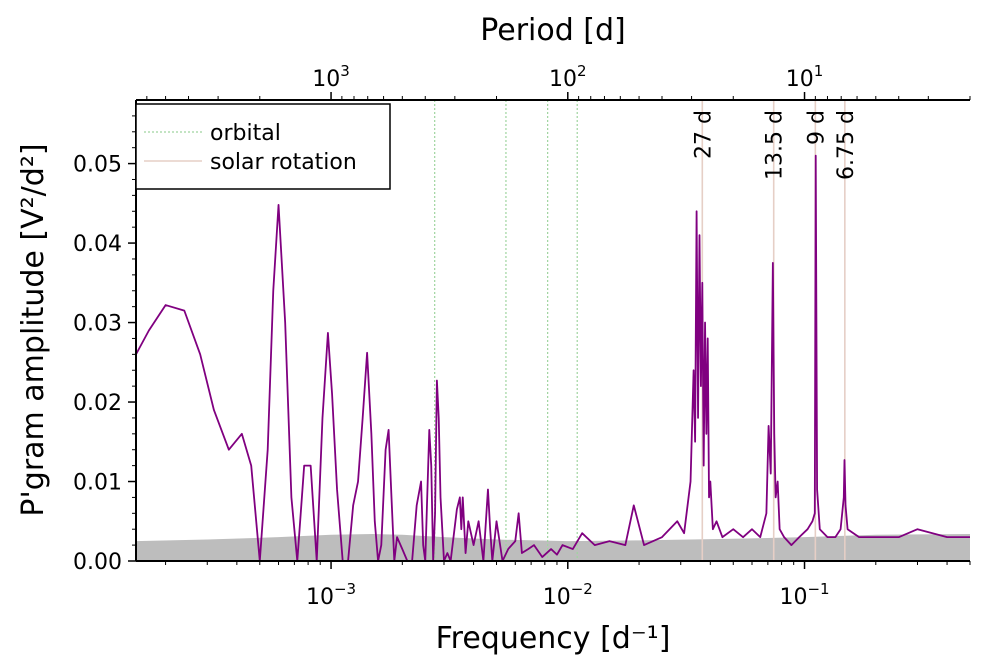  Describe the element at coordinates (245, 133) in the screenshot. I see `legend-orbital-label: orbital` at that location.